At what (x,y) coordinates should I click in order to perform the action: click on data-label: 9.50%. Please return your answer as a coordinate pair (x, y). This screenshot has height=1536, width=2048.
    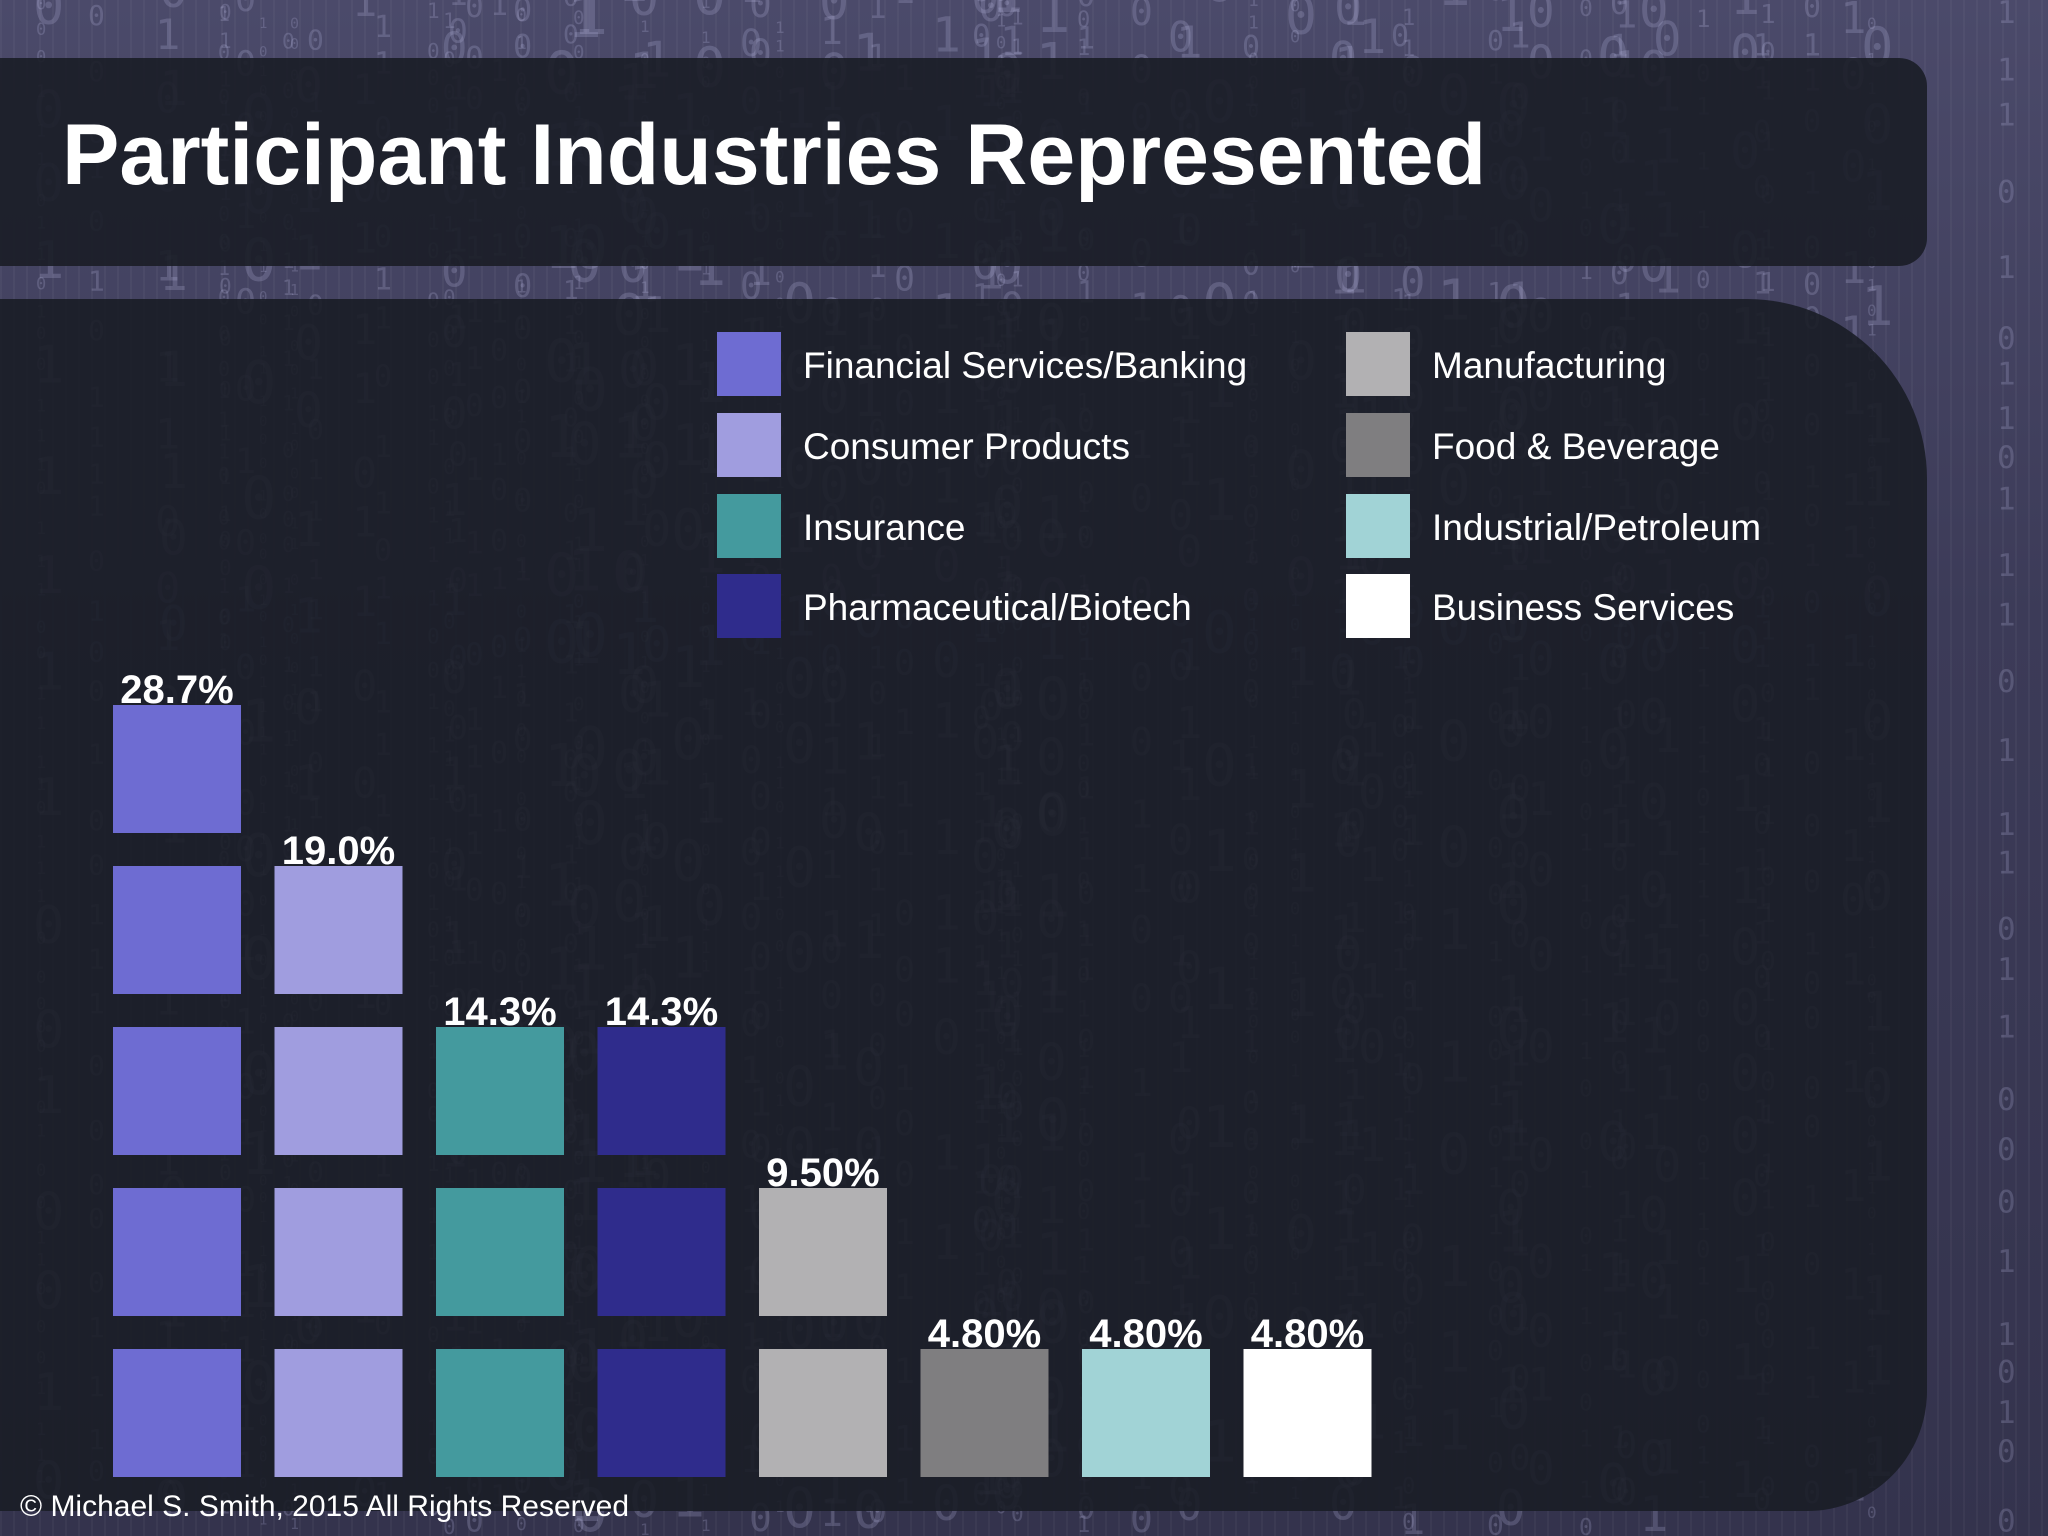
    Looking at the image, I should click on (822, 1173).